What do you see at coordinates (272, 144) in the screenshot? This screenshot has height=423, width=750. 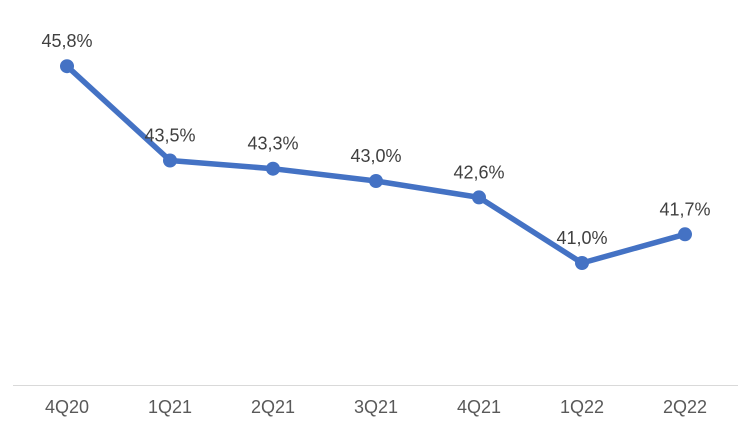 I see `data-label: 43,3%` at bounding box center [272, 144].